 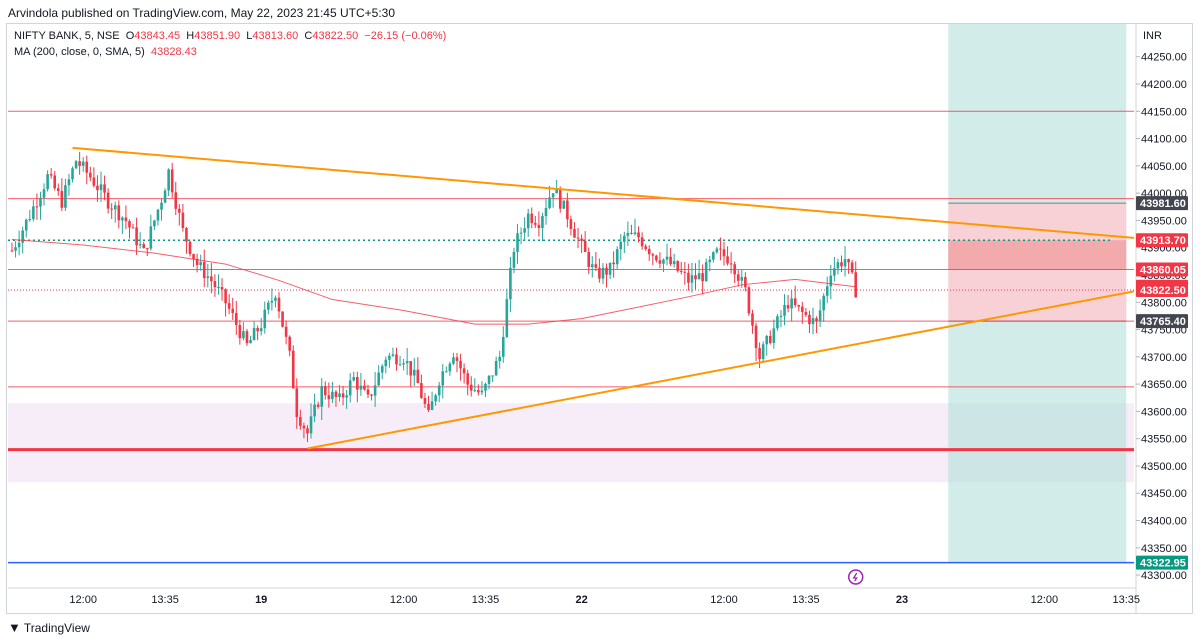 I want to click on stop-zone-dark, so click(x=1037, y=255).